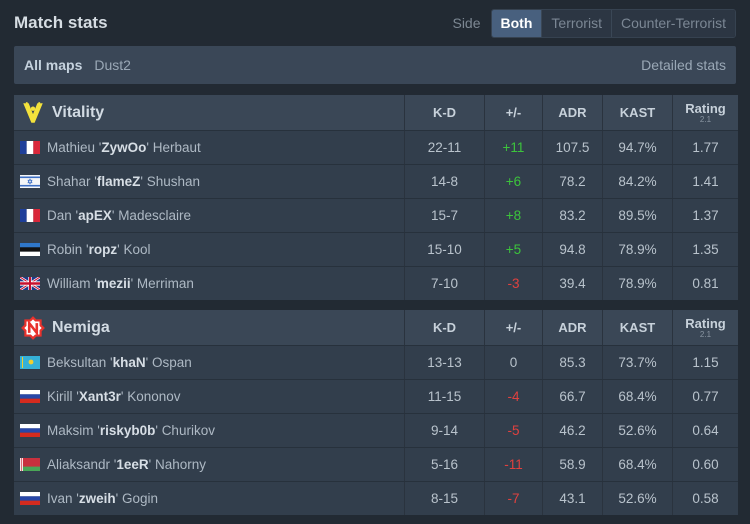  Describe the element at coordinates (209, 215) in the screenshot. I see `player-name-cell: Dan 'apEX' Madesclaire` at that location.